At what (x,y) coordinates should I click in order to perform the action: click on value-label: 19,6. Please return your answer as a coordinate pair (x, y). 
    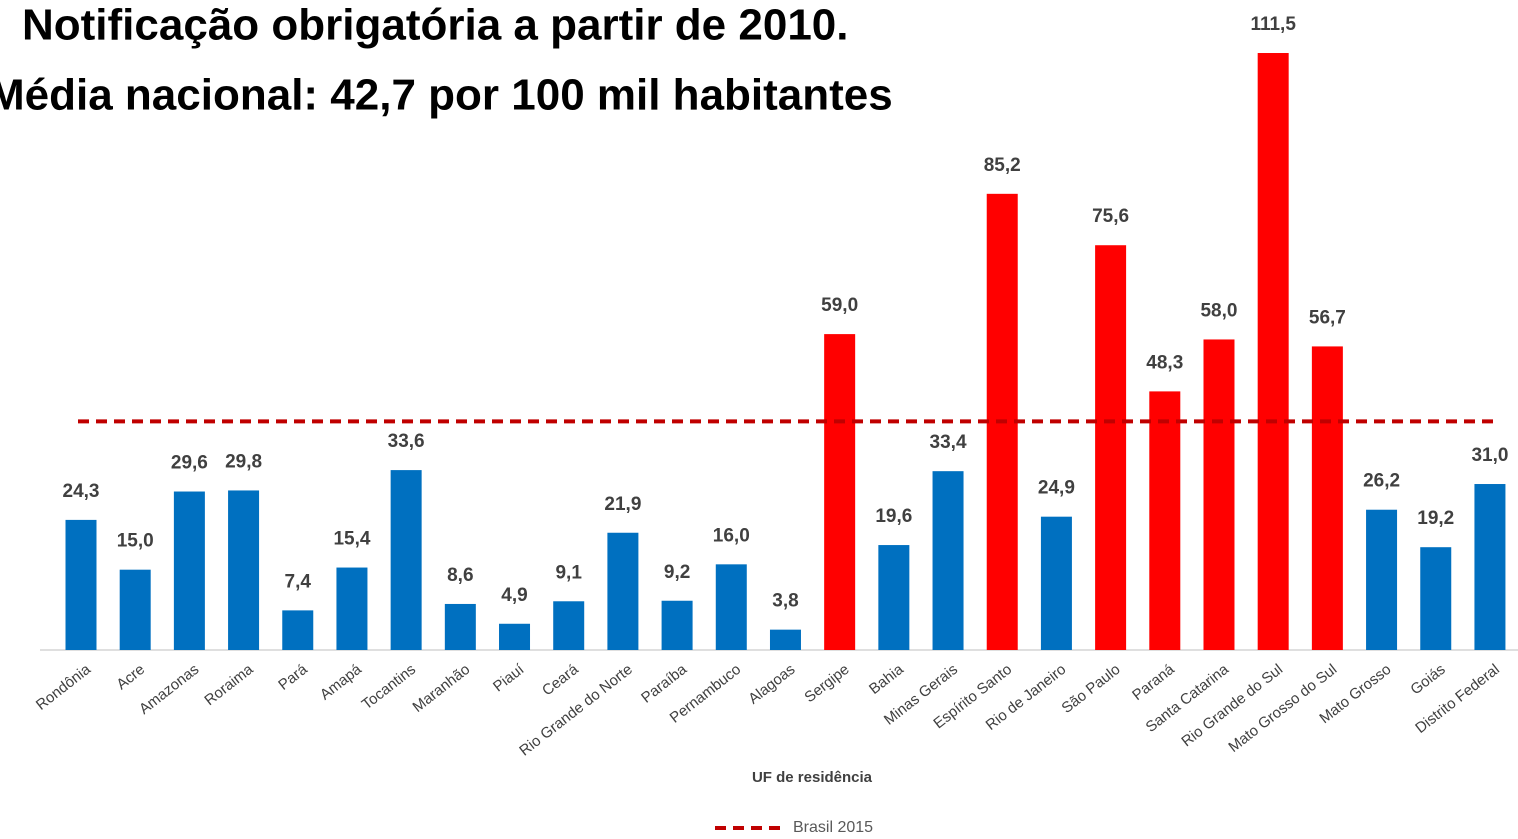
    Looking at the image, I should click on (893, 516).